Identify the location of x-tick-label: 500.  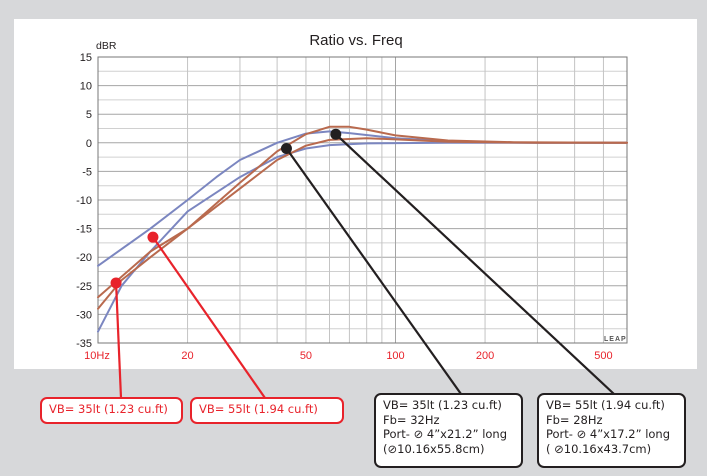
(603, 356).